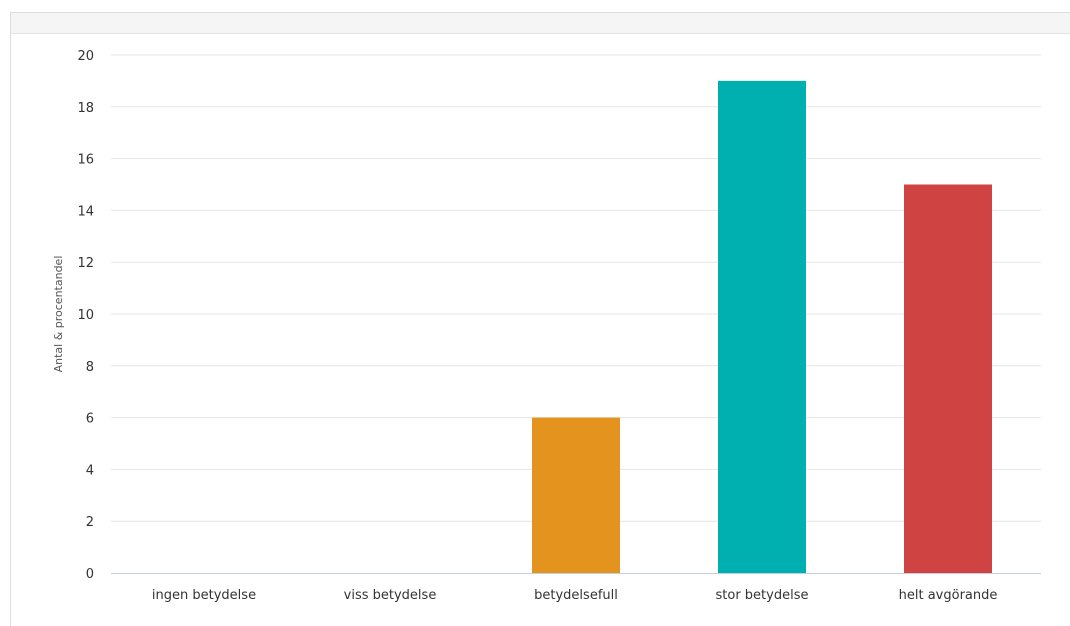  Describe the element at coordinates (85, 211) in the screenshot. I see `y-tick-label: 14` at that location.